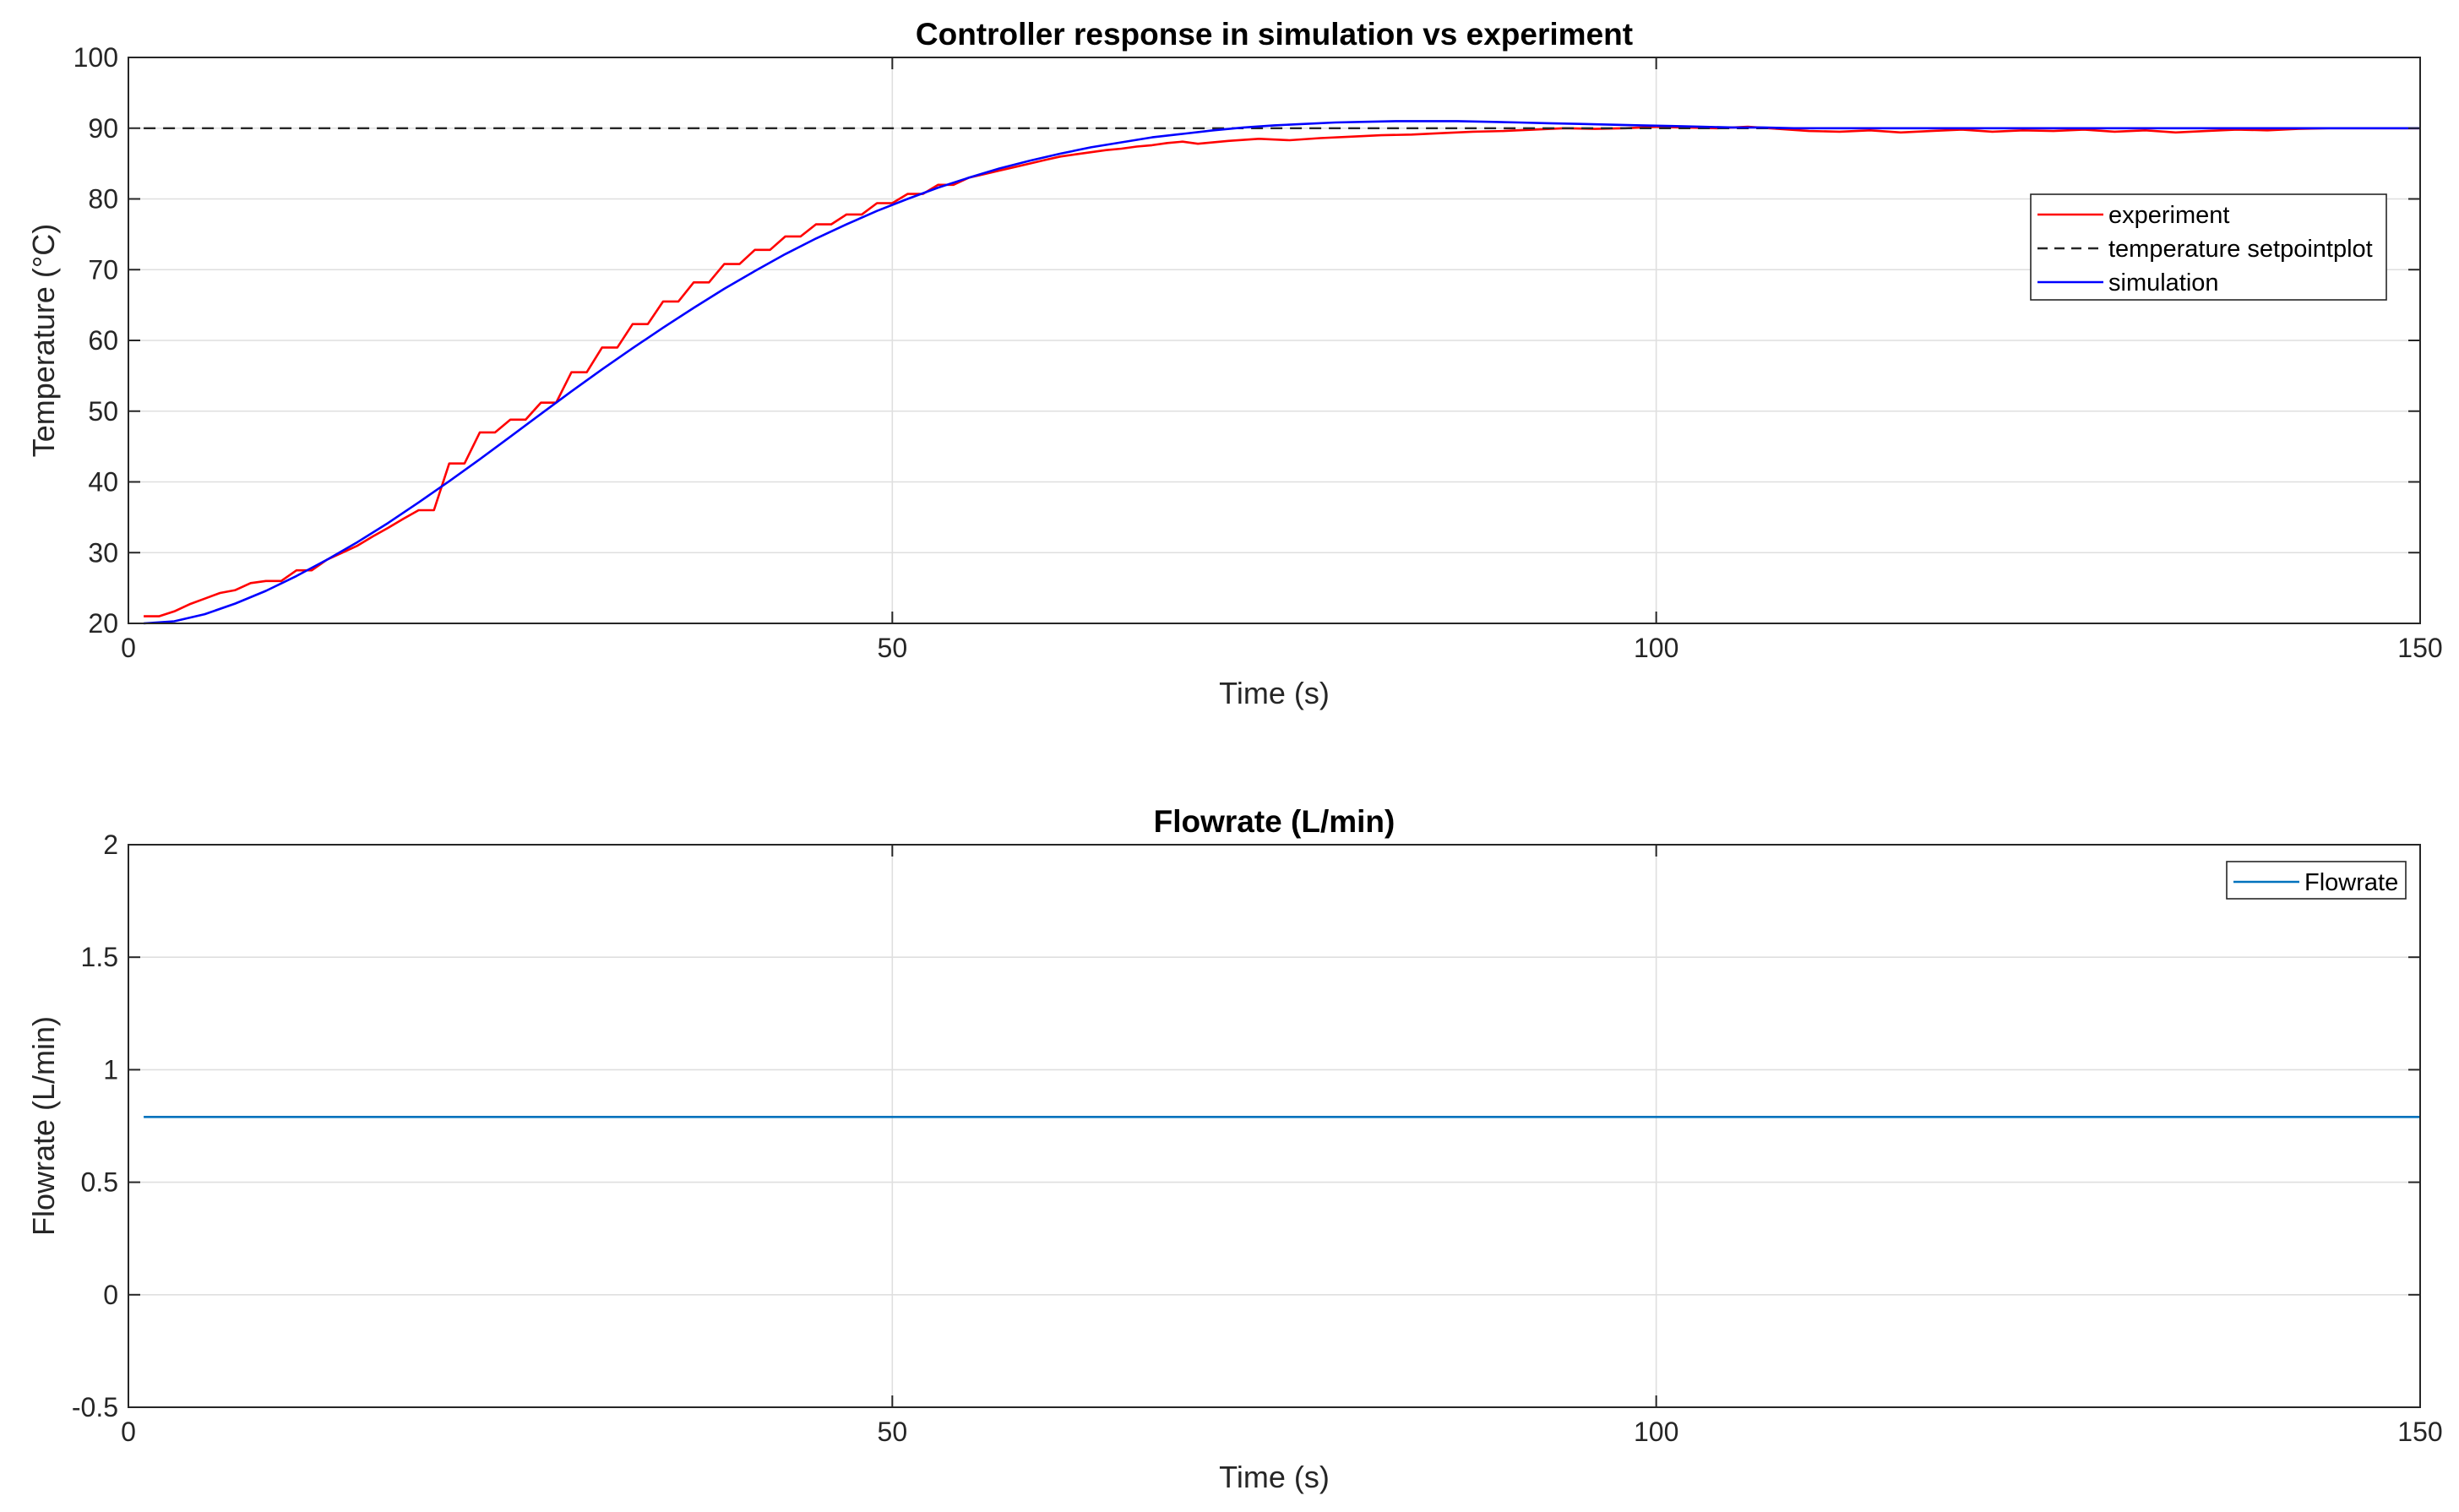  Describe the element at coordinates (2168, 215) in the screenshot. I see `legend-entry-experiment: experiment` at that location.